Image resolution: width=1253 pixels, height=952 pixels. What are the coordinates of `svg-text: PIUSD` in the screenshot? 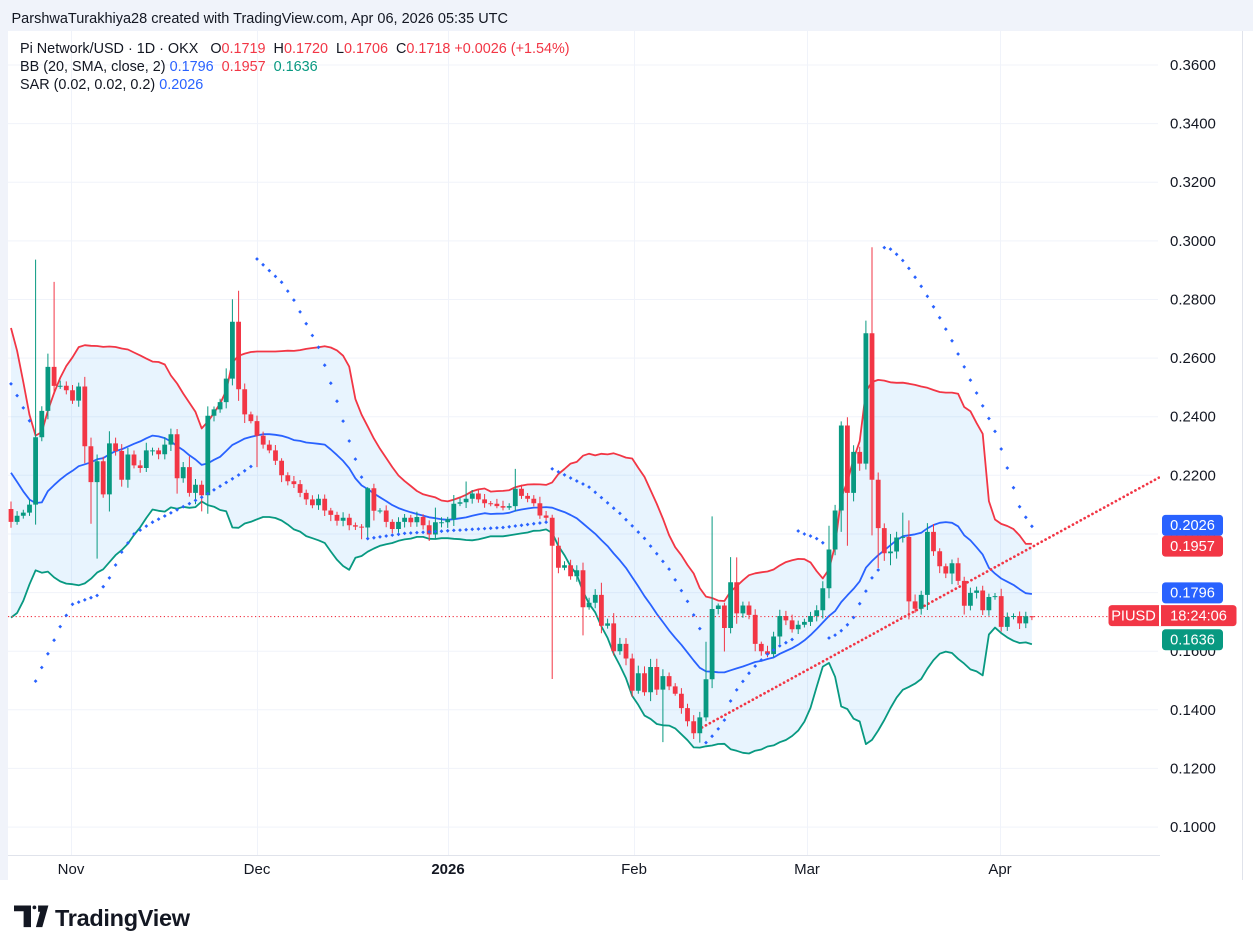 It's located at (1133, 616).